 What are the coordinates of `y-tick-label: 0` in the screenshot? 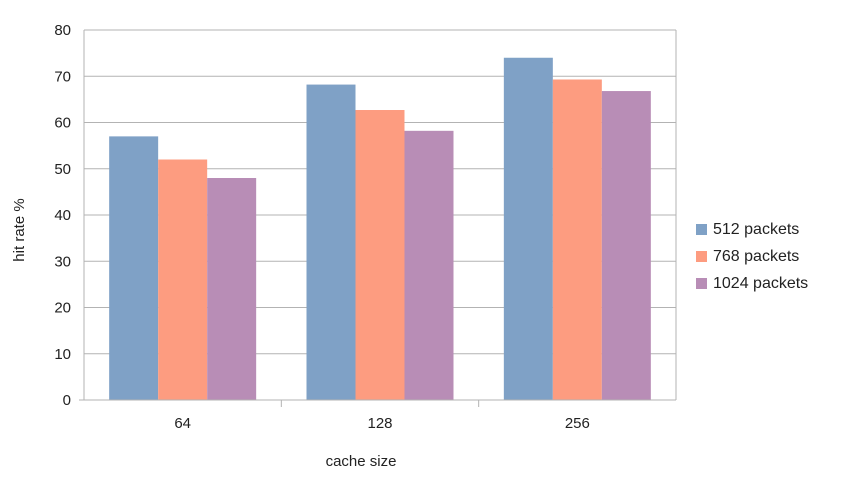 It's located at (67, 400).